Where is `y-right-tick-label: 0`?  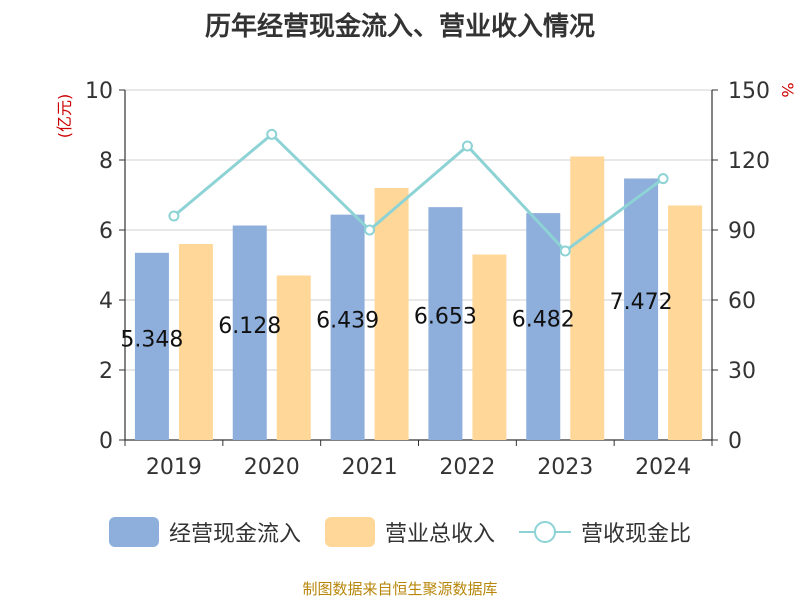
y-right-tick-label: 0 is located at coordinates (735, 441).